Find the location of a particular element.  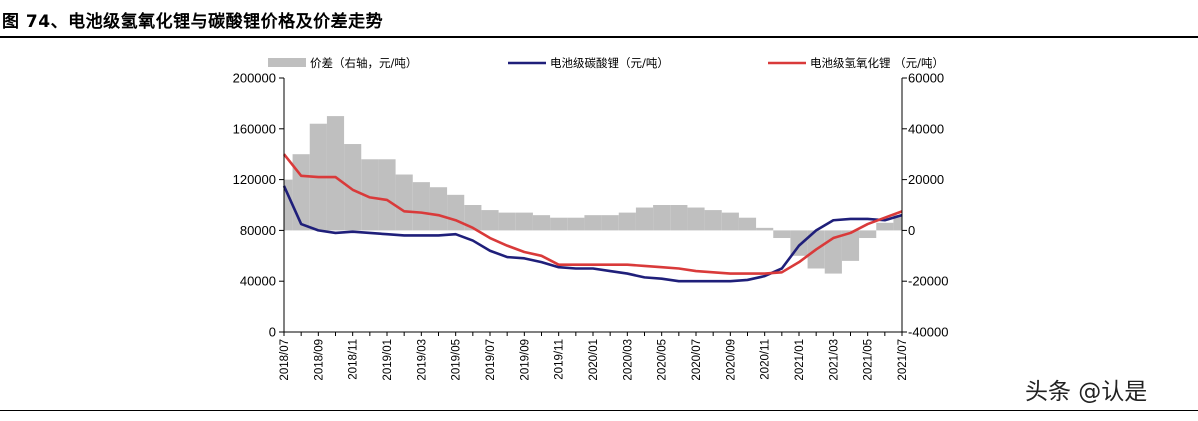

y-tick-label: 200000 is located at coordinates (254, 78).